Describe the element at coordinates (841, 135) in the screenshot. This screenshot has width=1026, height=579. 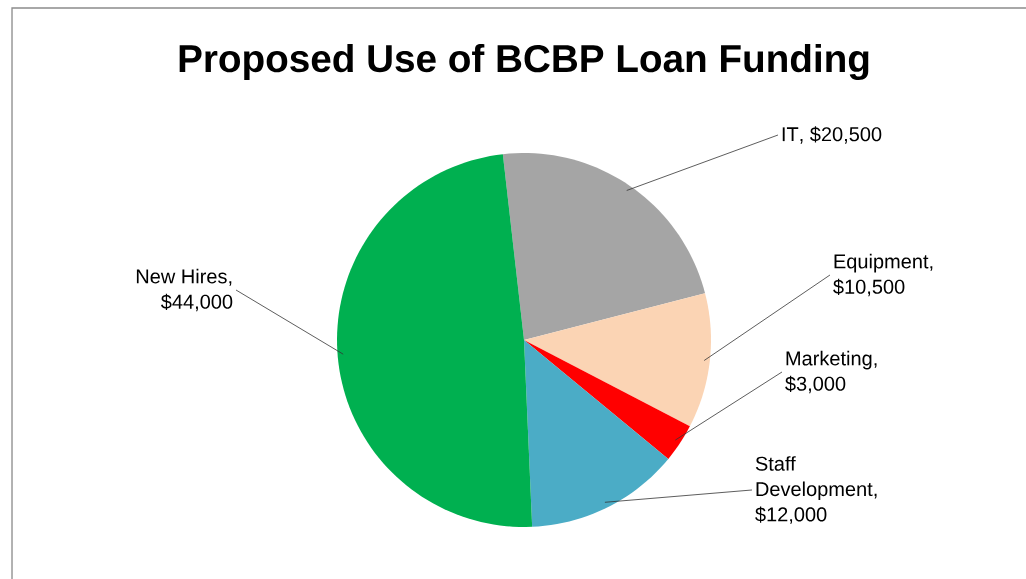
I see `data-label: , $20,500` at that location.